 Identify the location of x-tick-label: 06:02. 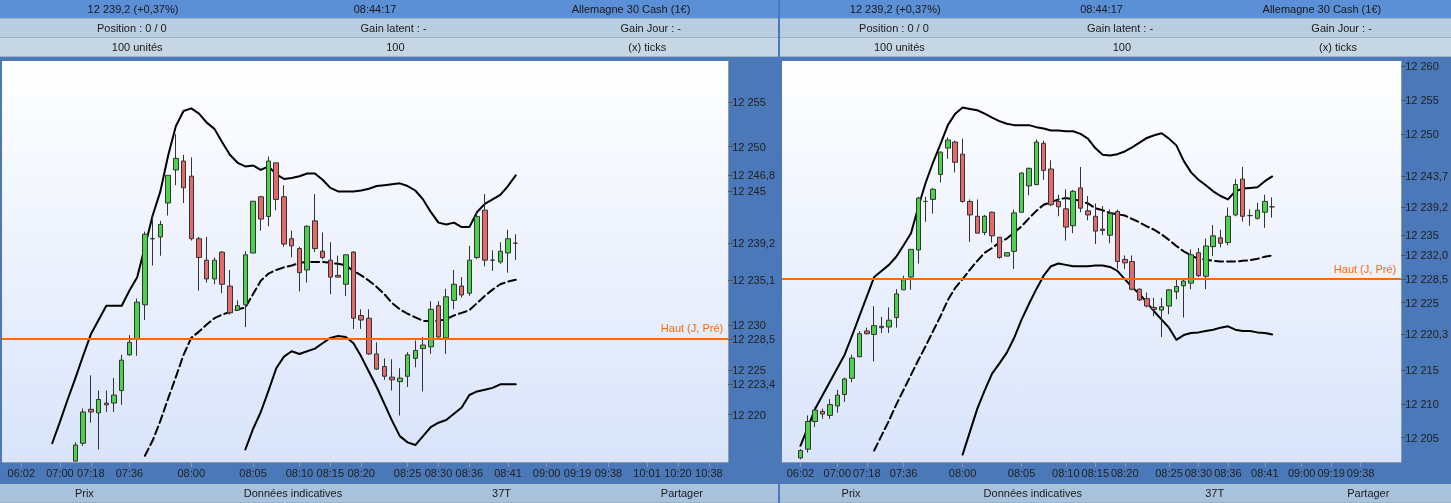
(21, 472).